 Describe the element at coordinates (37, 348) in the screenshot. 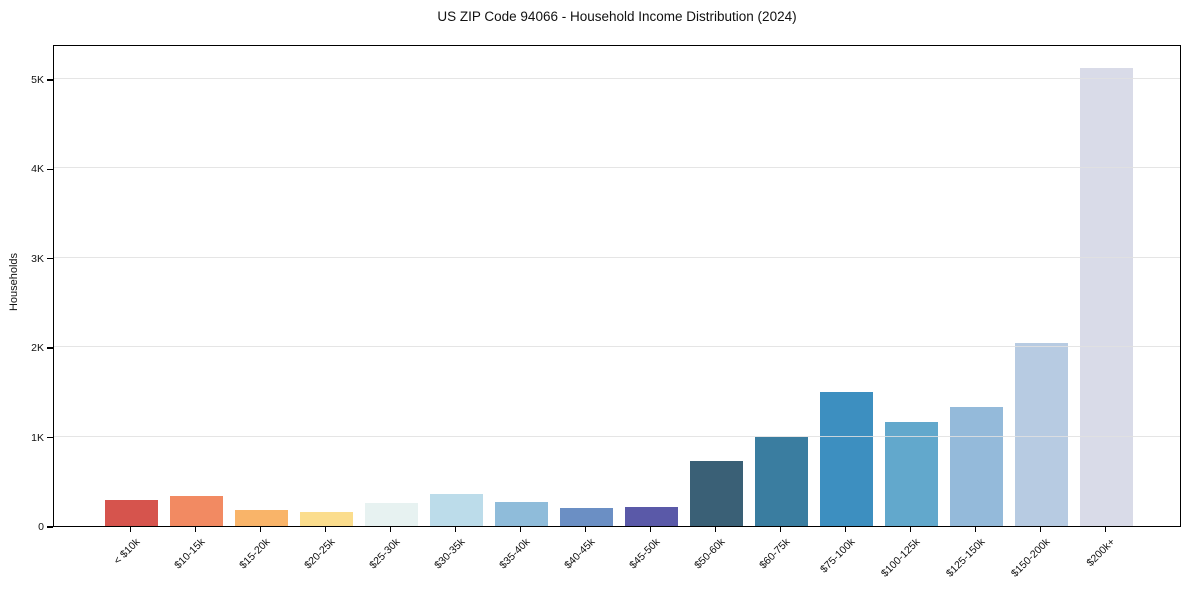

I see `y-tick-label: 2K` at that location.